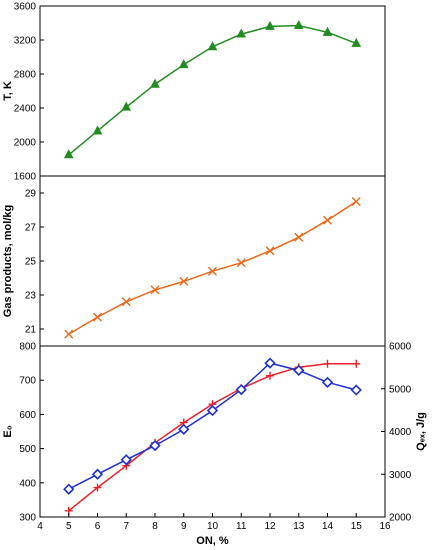 The image size is (432, 550). Describe the element at coordinates (25, 143) in the screenshot. I see `y-axis-tick-label-1: 2000` at that location.